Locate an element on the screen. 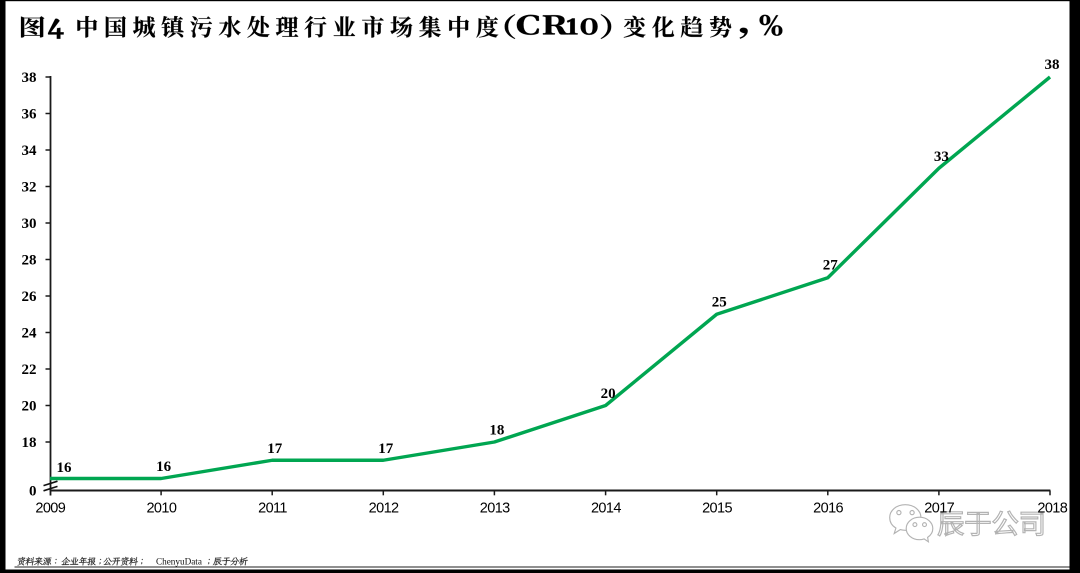 This screenshot has height=573, width=1080. svg-text: ChenyuData is located at coordinates (179, 562).